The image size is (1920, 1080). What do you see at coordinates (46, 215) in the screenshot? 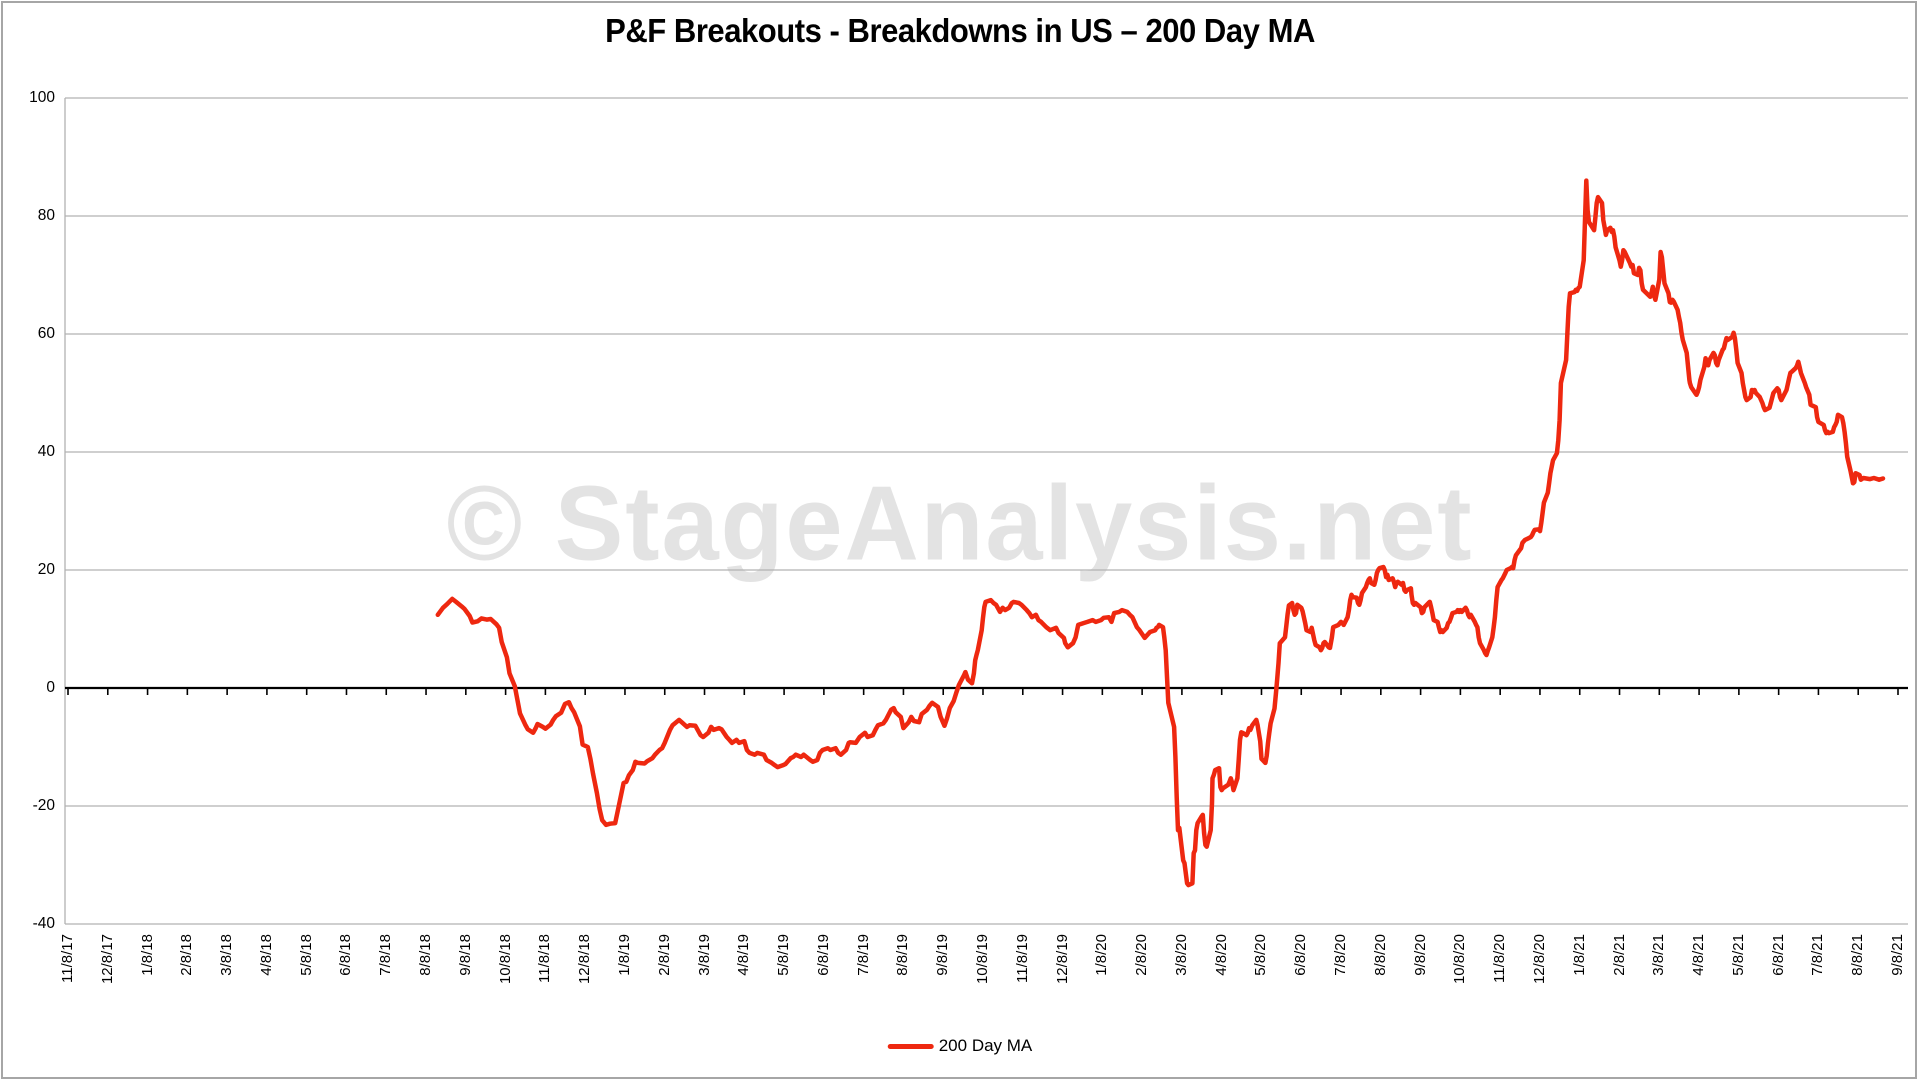
I see `y-axis-label: 80` at bounding box center [46, 215].